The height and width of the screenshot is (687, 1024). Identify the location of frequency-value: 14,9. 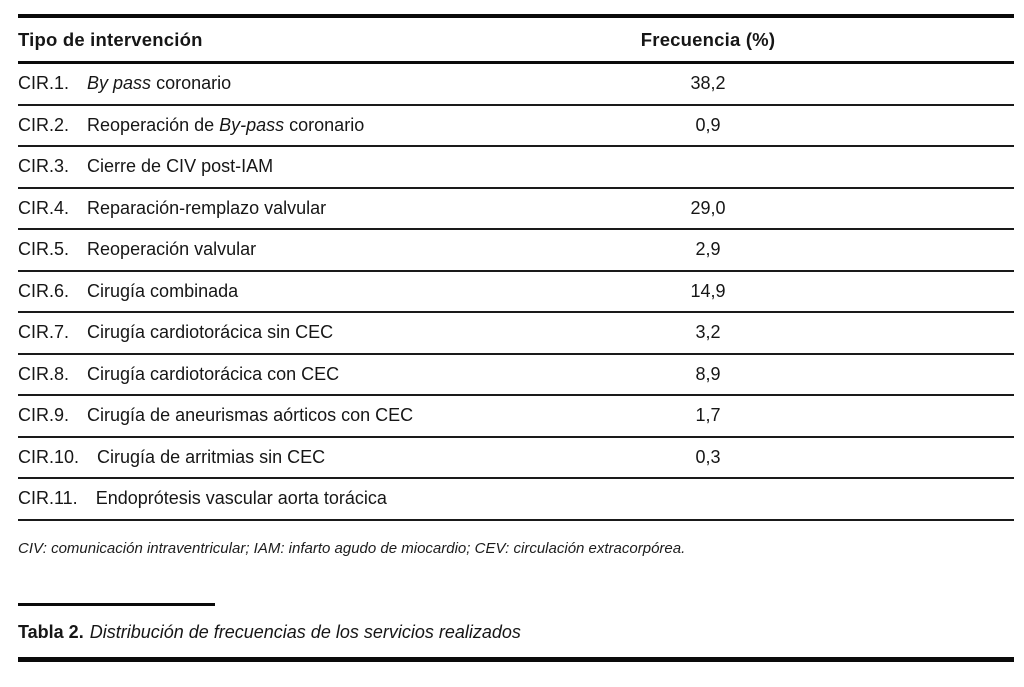
(708, 290).